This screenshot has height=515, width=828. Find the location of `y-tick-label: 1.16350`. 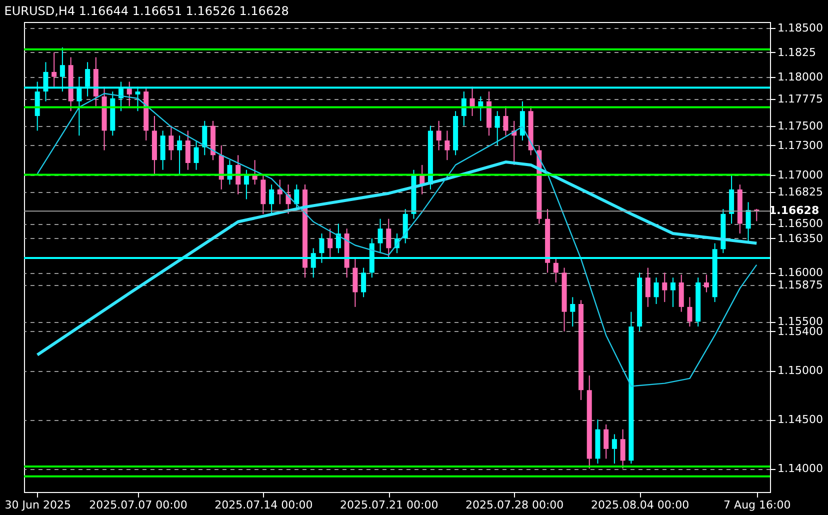

y-tick-label: 1.16350 is located at coordinates (800, 238).